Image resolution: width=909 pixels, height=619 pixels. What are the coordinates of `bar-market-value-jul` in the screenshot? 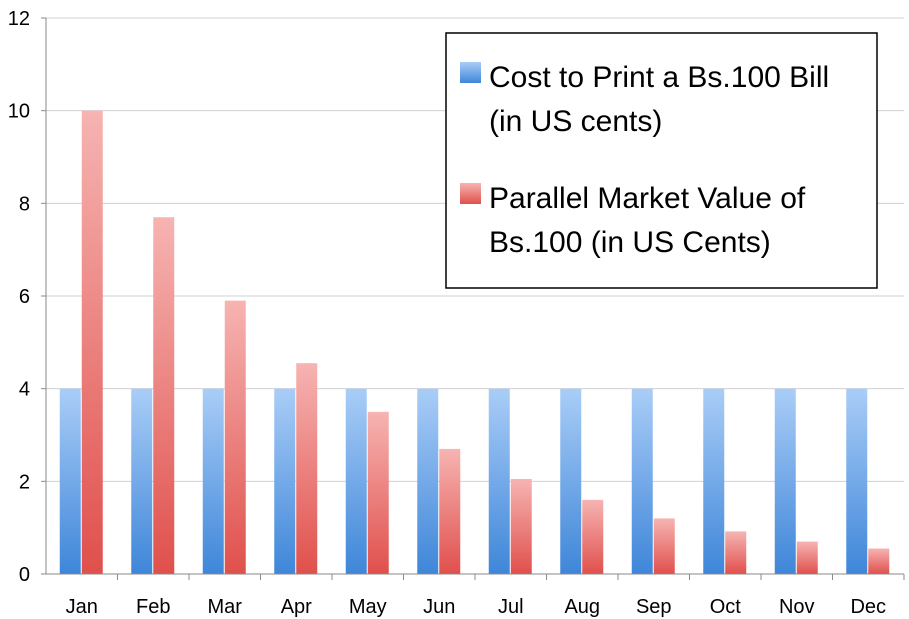 It's located at (521, 526).